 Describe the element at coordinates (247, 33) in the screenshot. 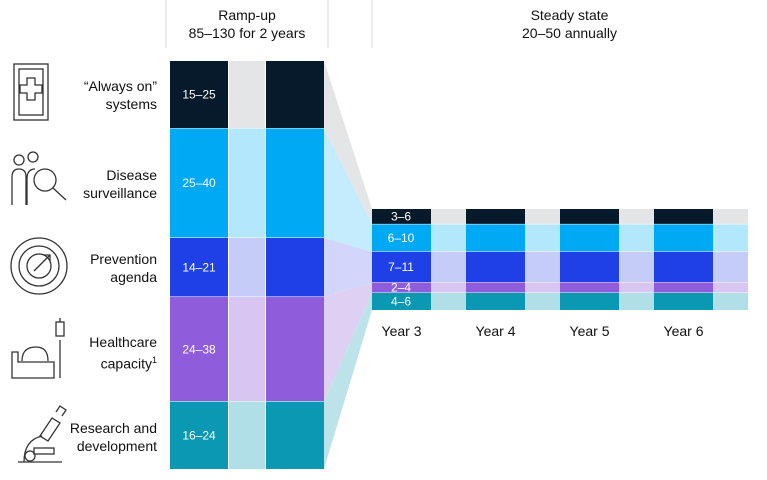

I see `rampup-subtitle: 85–130 for 2 years` at that location.